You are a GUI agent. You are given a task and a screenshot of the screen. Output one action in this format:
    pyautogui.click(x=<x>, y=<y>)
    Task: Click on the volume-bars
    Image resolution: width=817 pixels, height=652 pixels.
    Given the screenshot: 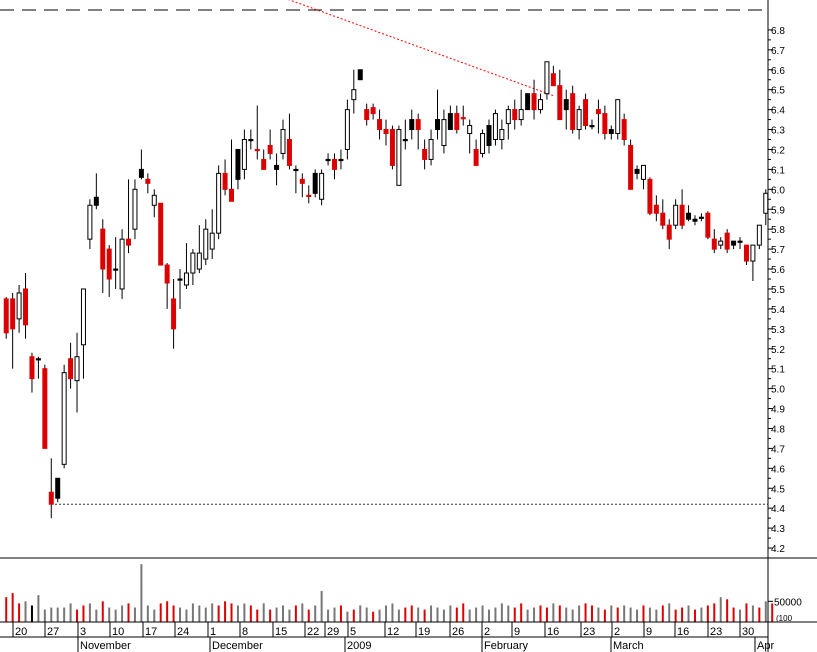 What is the action you would take?
    pyautogui.click(x=389, y=593)
    